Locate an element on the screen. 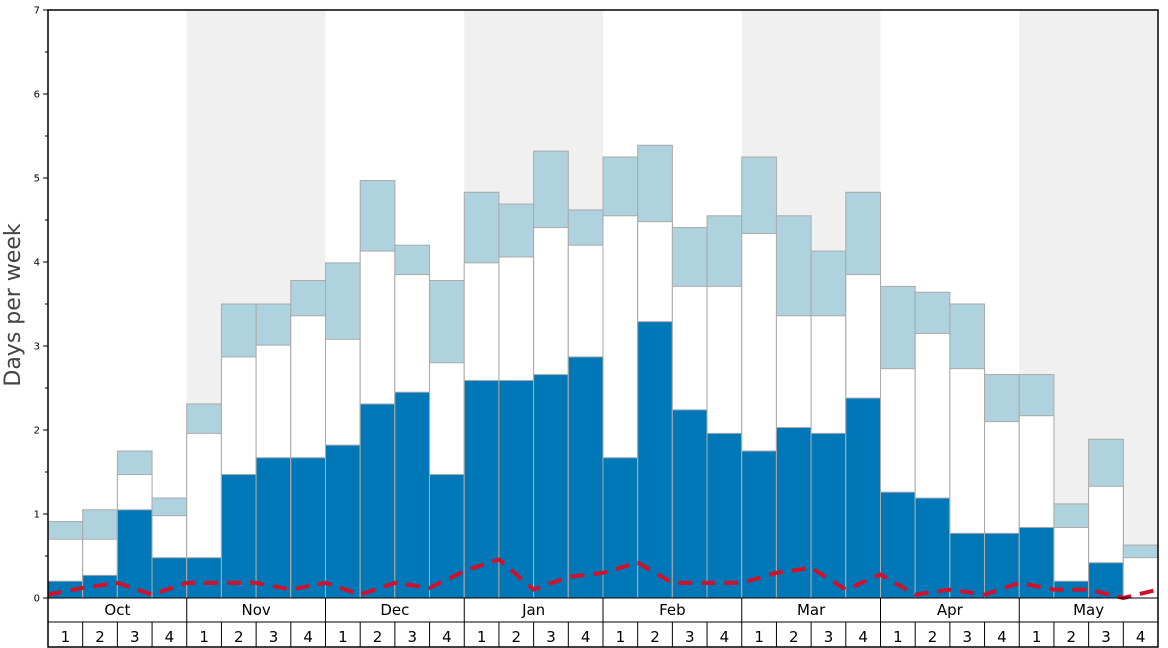  month-label-feb: Feb is located at coordinates (672, 610).